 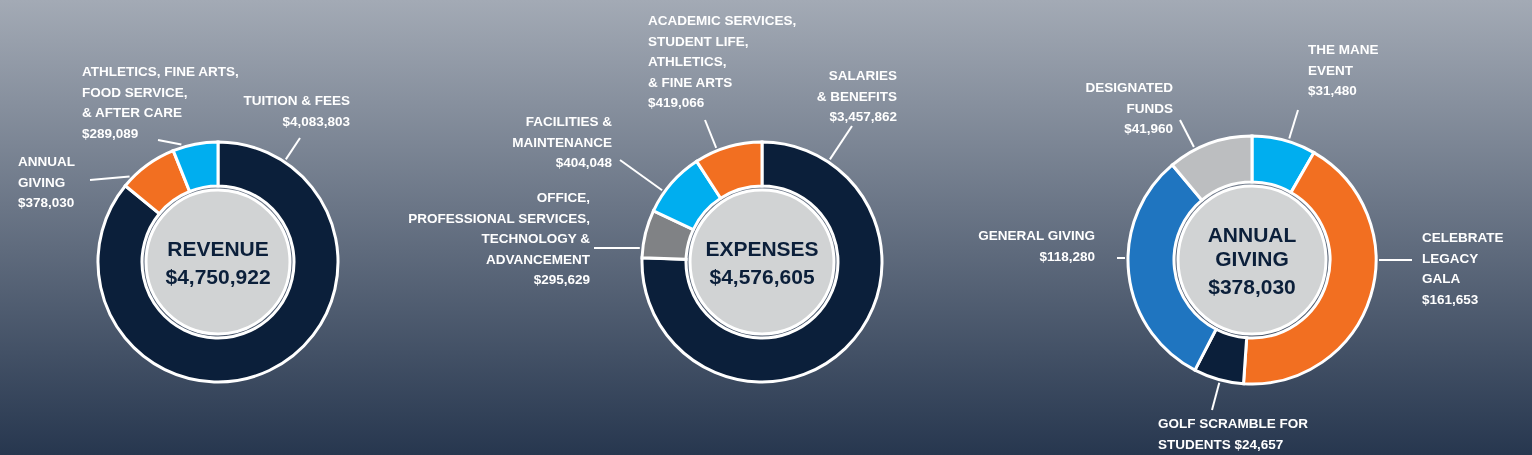 I want to click on slice-label: GENERAL GIVING, so click(x=1036, y=235).